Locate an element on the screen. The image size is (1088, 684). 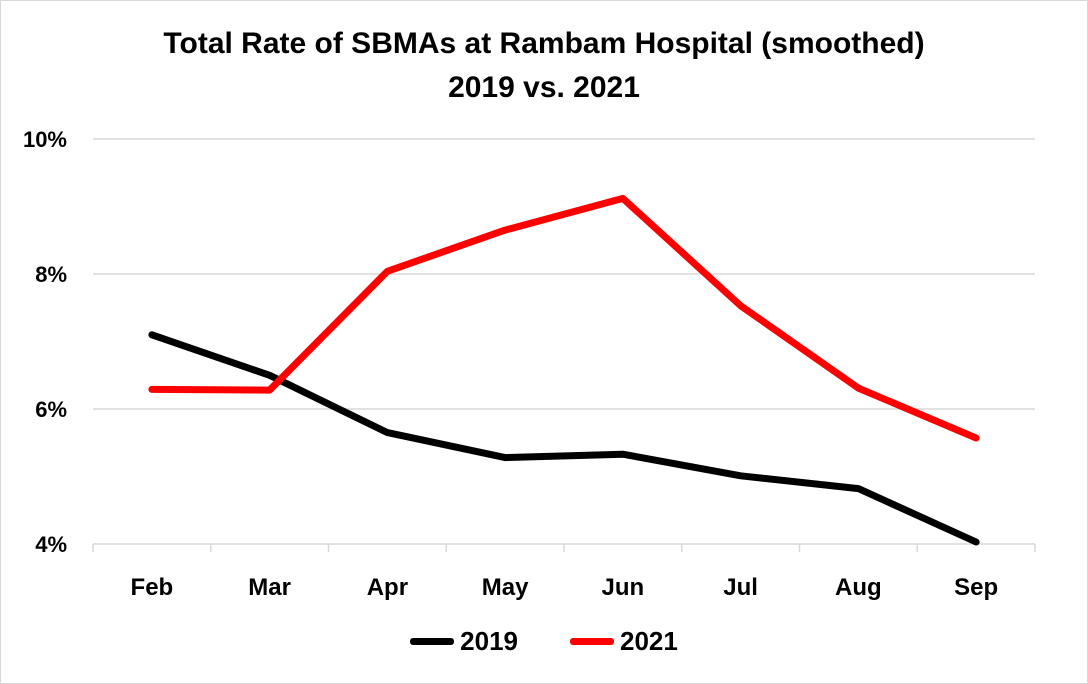
x-tick-label-mar: Mar is located at coordinates (269, 587).